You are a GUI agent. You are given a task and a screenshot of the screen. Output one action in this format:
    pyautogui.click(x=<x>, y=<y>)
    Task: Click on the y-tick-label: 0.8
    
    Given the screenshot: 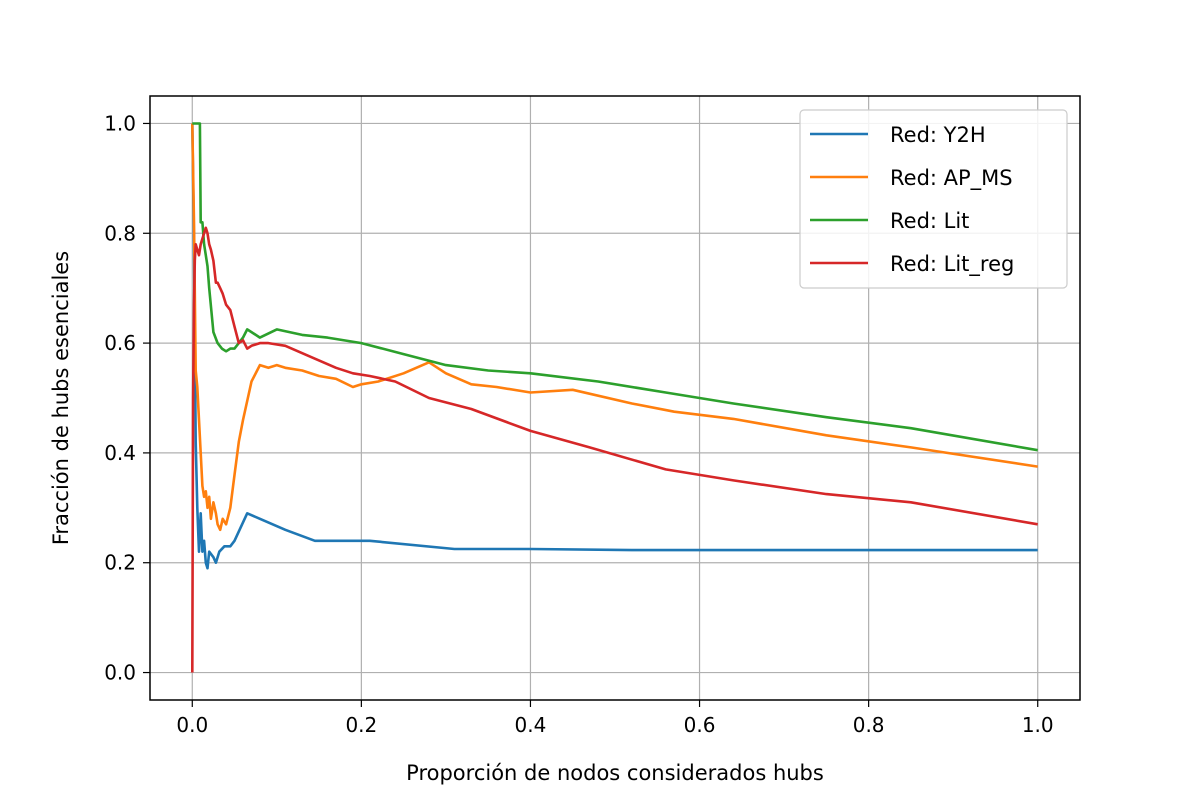 What is the action you would take?
    pyautogui.click(x=120, y=233)
    